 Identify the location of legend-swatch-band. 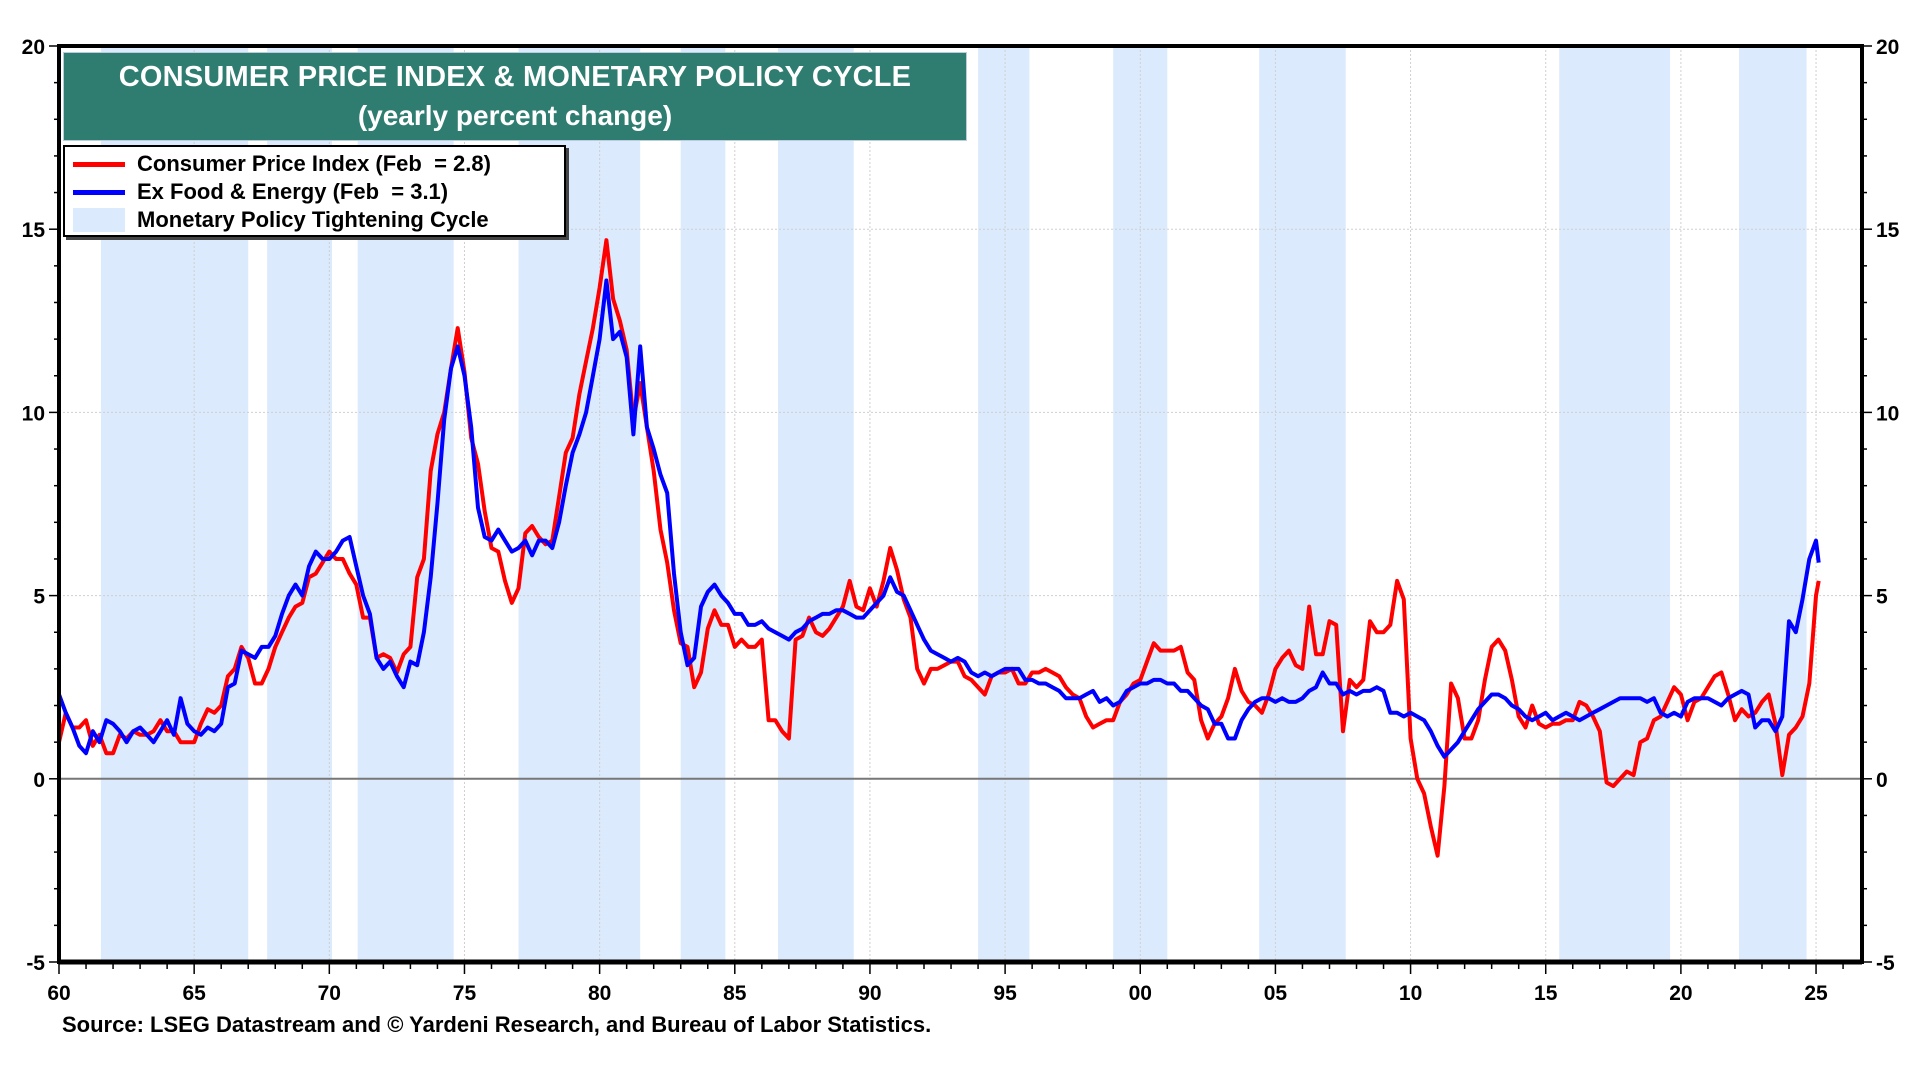
(99, 220).